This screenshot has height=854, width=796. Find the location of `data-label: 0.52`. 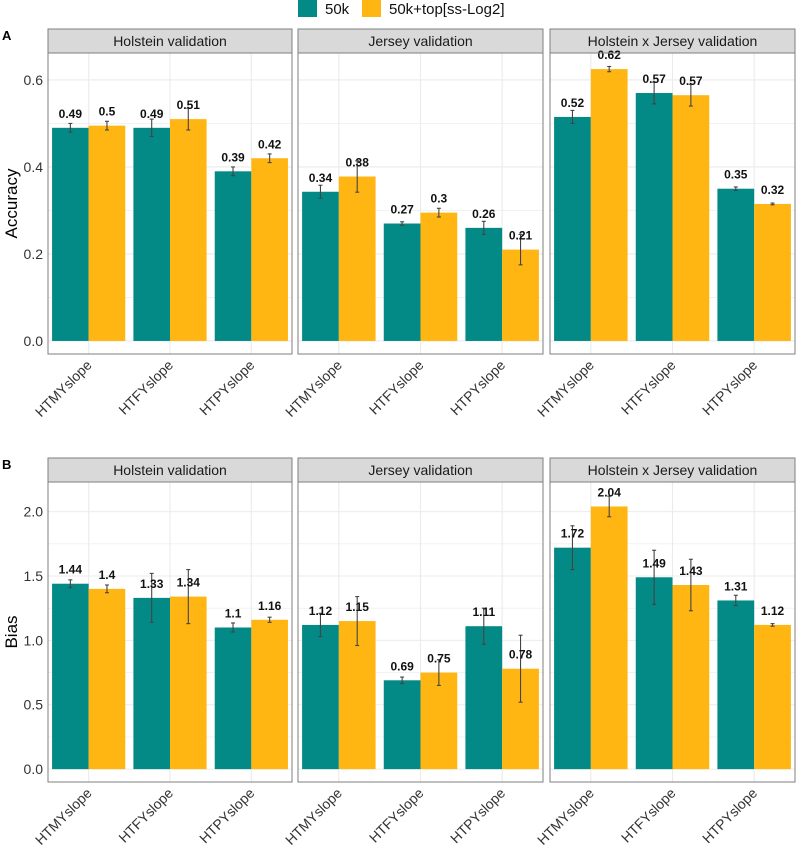

data-label: 0.52 is located at coordinates (573, 103).